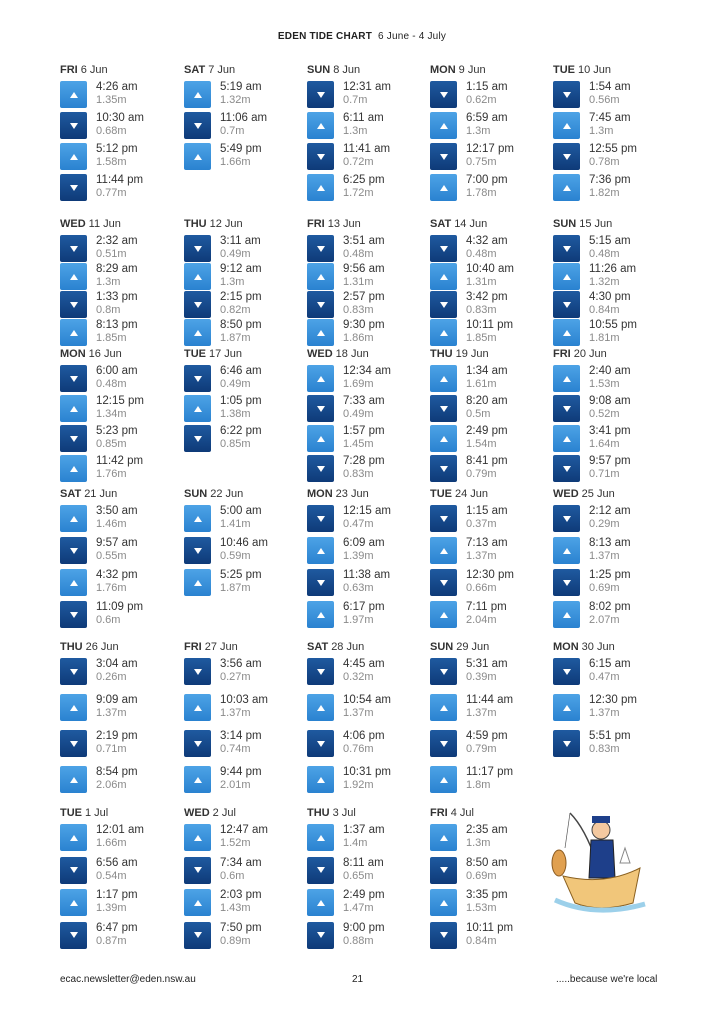  What do you see at coordinates (120, 519) in the screenshot?
I see `tide-entry-high: 3:50 am 1.46m` at bounding box center [120, 519].